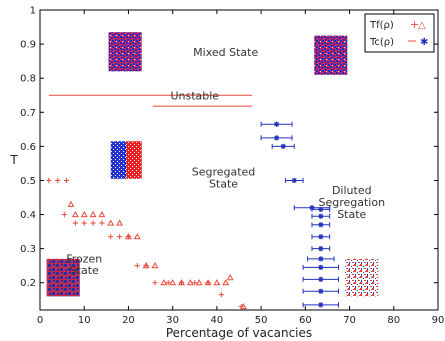 The image size is (445, 341). I want to click on frozen-inset, so click(63, 277).